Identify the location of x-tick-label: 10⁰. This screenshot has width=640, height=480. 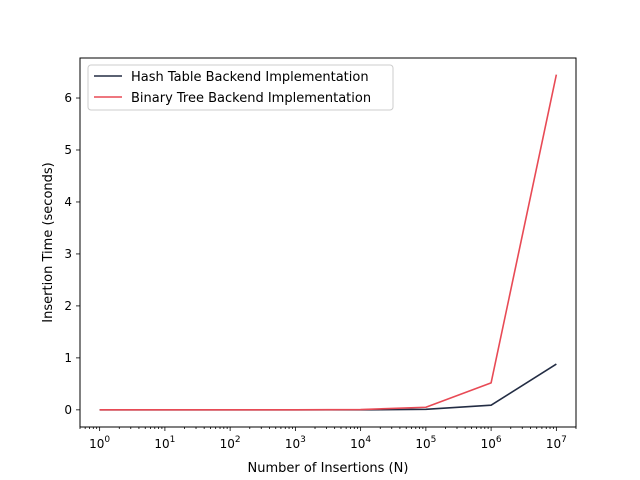
(99, 443).